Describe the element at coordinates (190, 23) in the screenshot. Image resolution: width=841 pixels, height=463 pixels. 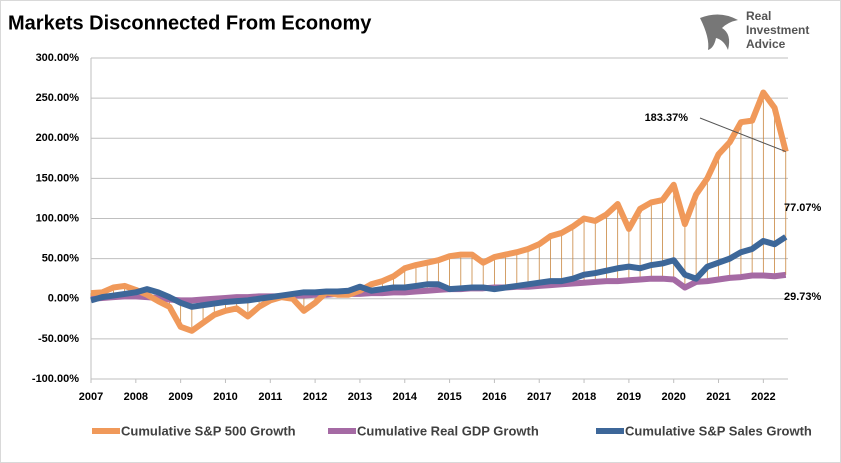
I see `chart-title: Markets Disconnected From Economy` at that location.